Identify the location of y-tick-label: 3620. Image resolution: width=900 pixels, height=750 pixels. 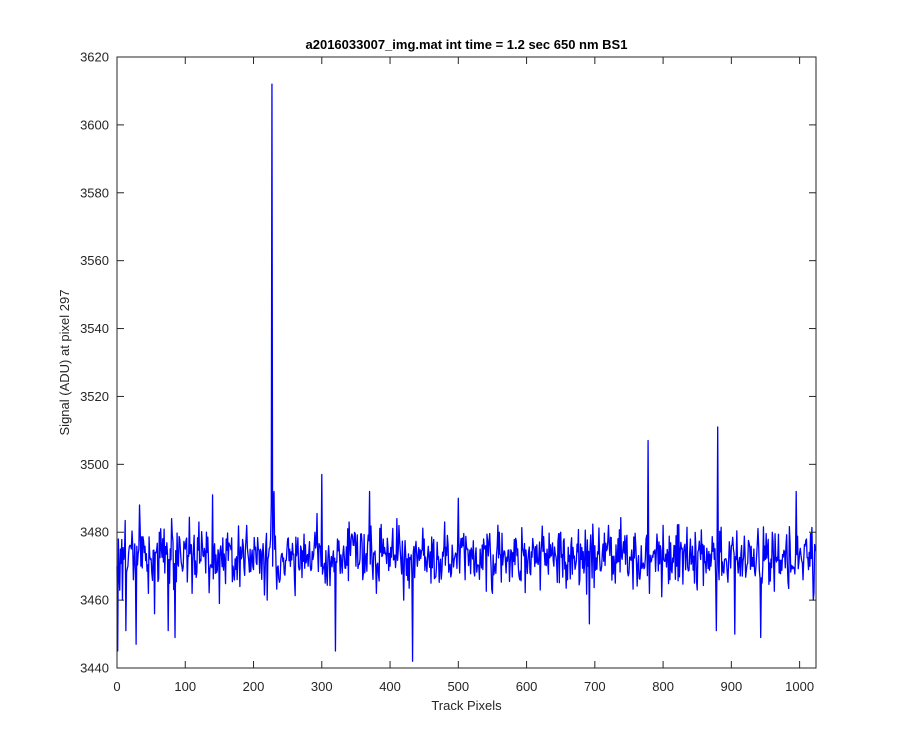
(94, 57).